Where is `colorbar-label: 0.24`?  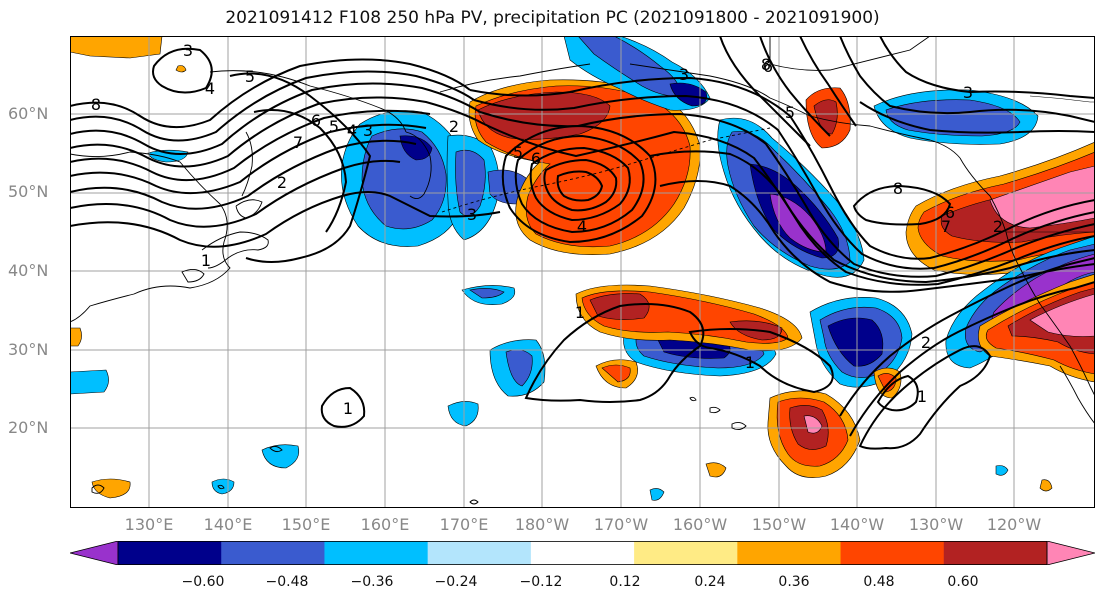
colorbar-label: 0.24 is located at coordinates (710, 582).